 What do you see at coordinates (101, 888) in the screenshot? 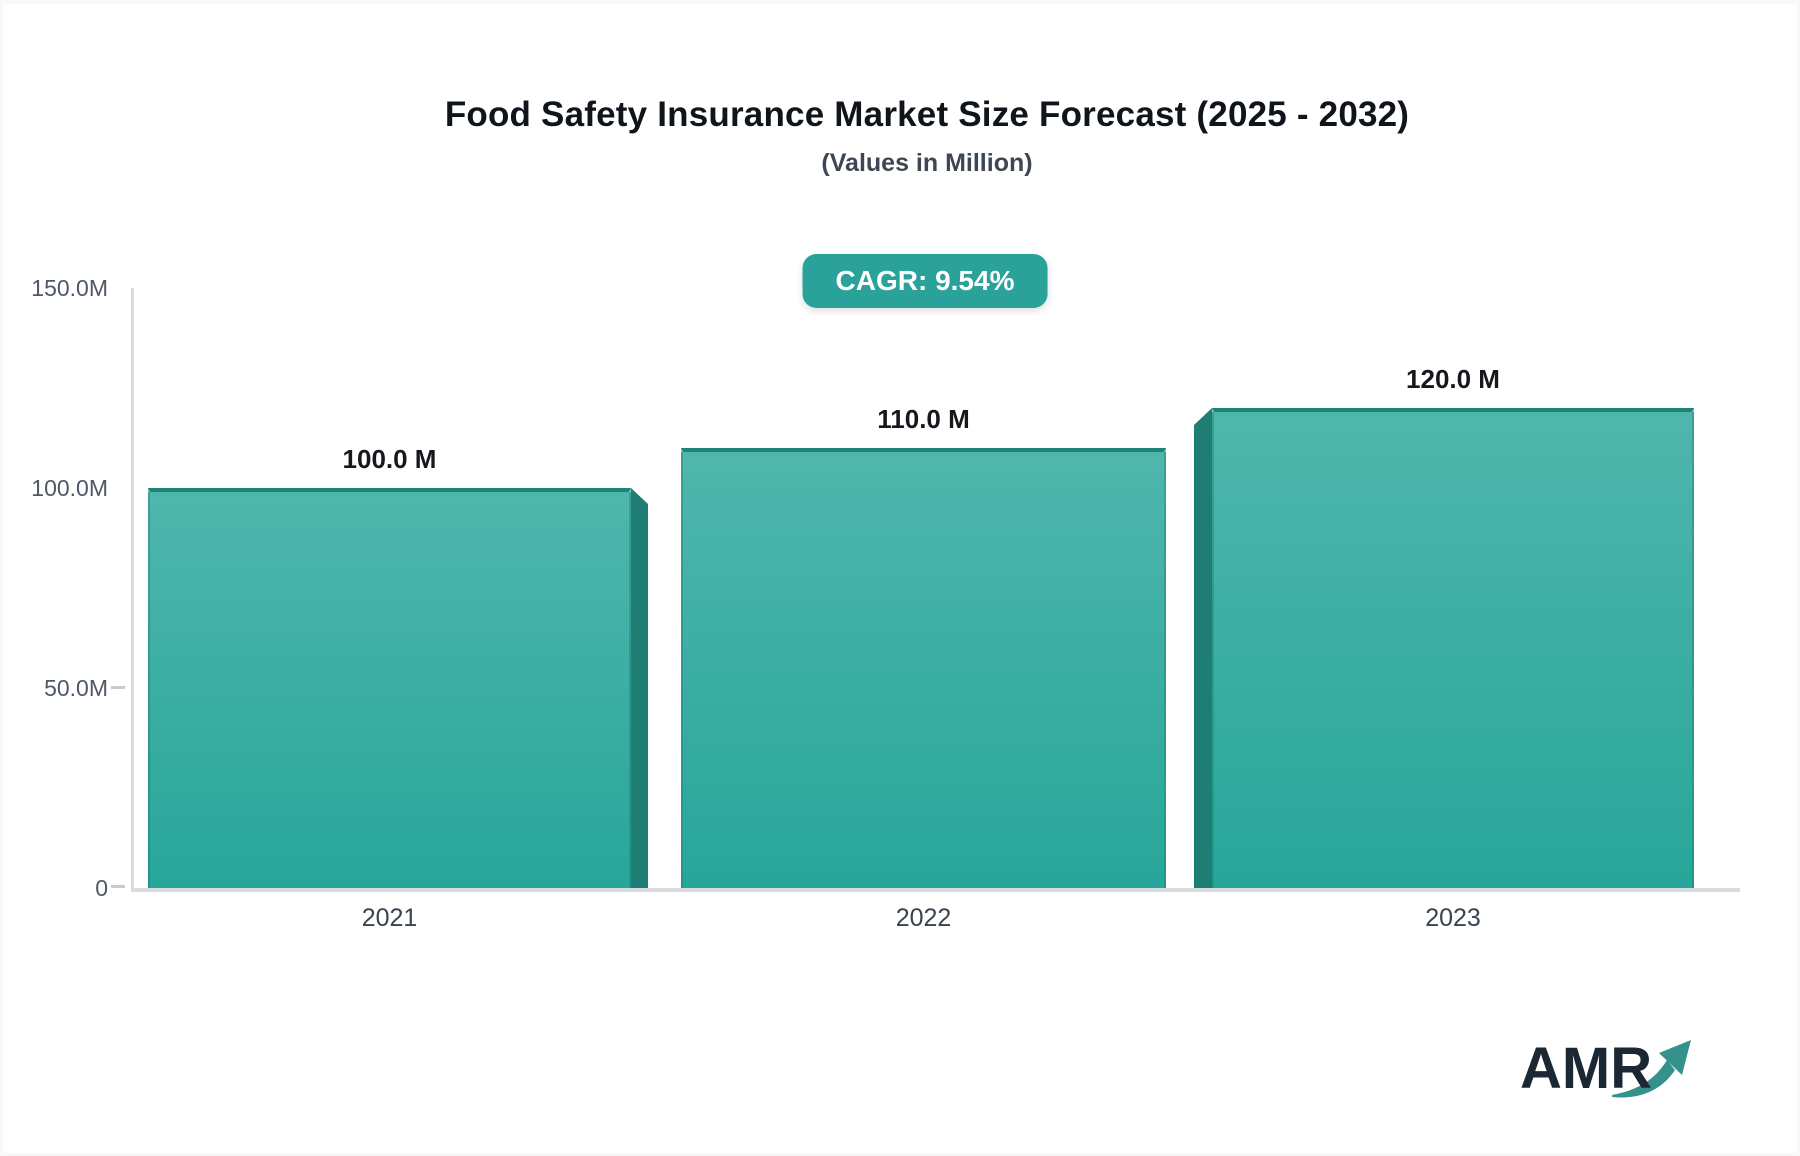
I see `y-tick-label: 0` at bounding box center [101, 888].